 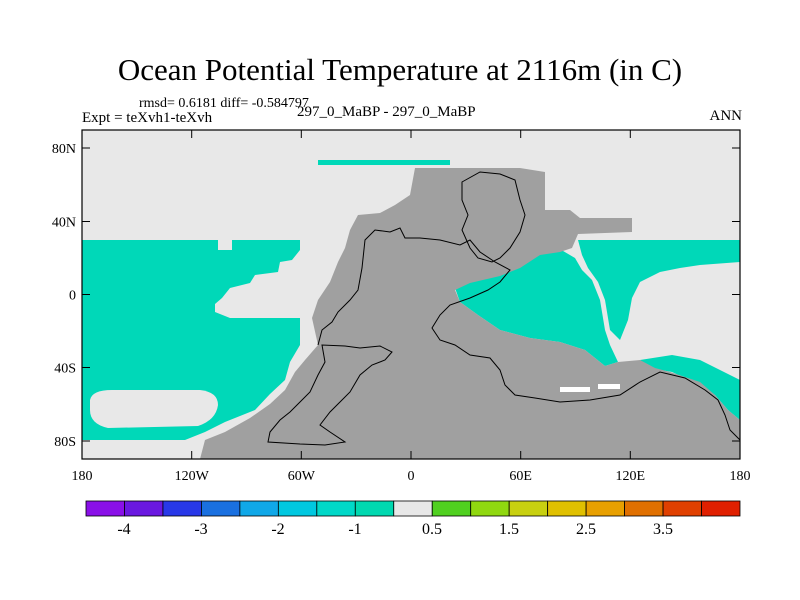 I want to click on south-indian-anomaly, so click(x=690, y=387).